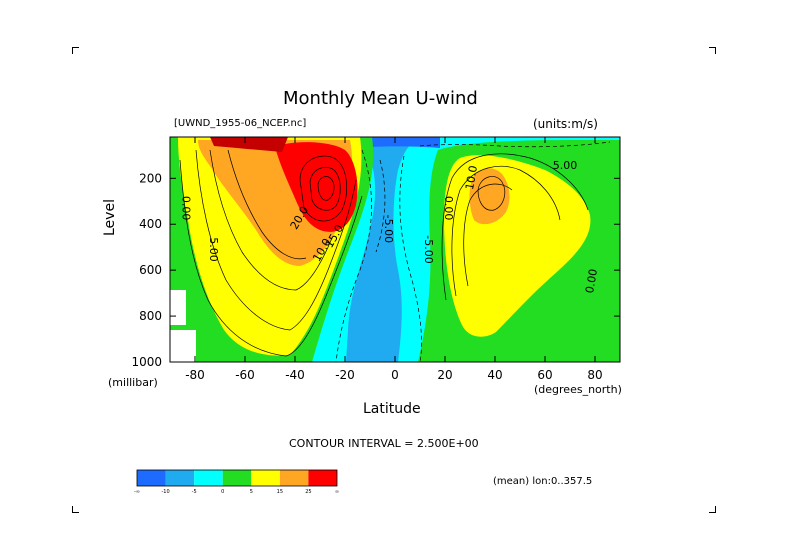 This screenshot has height=558, width=789. Describe the element at coordinates (146, 362) in the screenshot. I see `y-tick-label: 1000` at that location.